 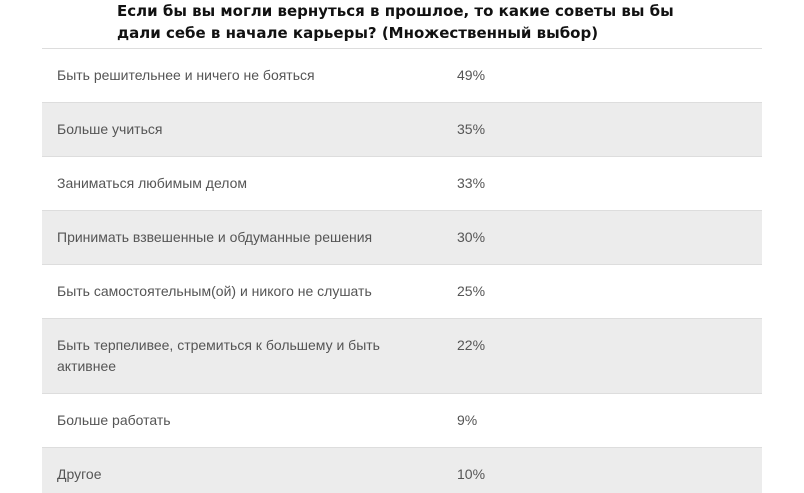 What do you see at coordinates (471, 237) in the screenshot?
I see `percent-cell: 30%` at bounding box center [471, 237].